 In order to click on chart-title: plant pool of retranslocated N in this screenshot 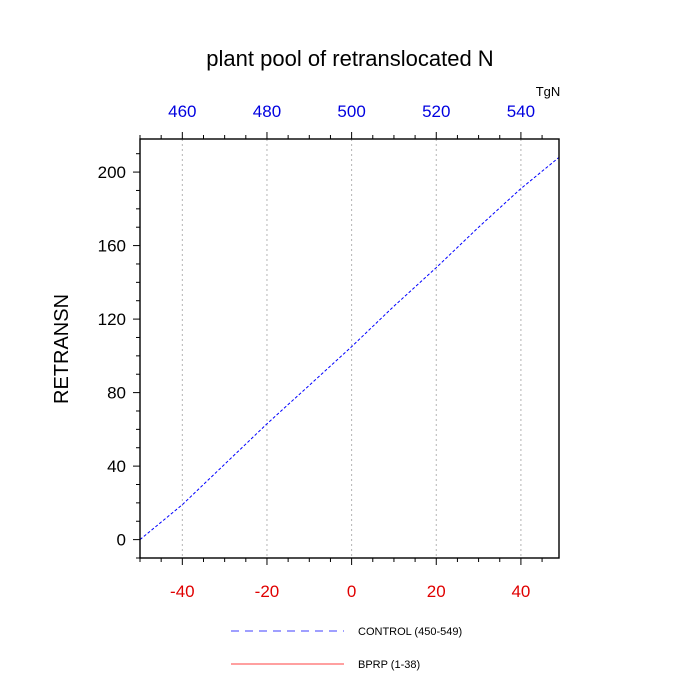, I will do `click(349, 58)`.